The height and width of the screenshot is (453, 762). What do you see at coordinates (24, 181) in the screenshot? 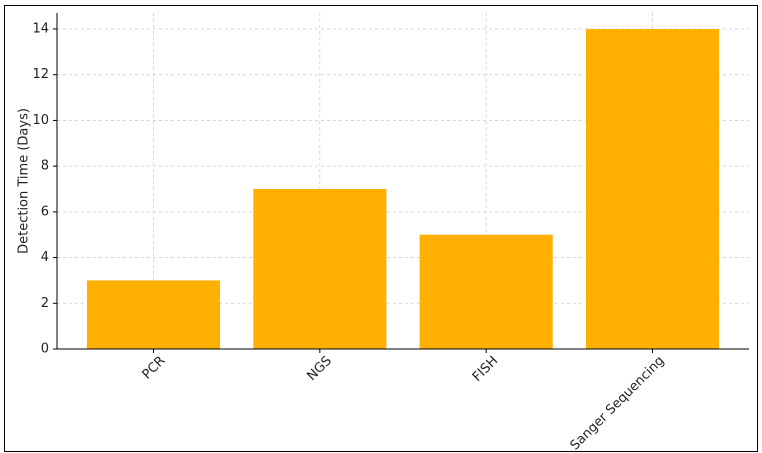
I see `y-axis-label: Detection Time (Days)` at bounding box center [24, 181].